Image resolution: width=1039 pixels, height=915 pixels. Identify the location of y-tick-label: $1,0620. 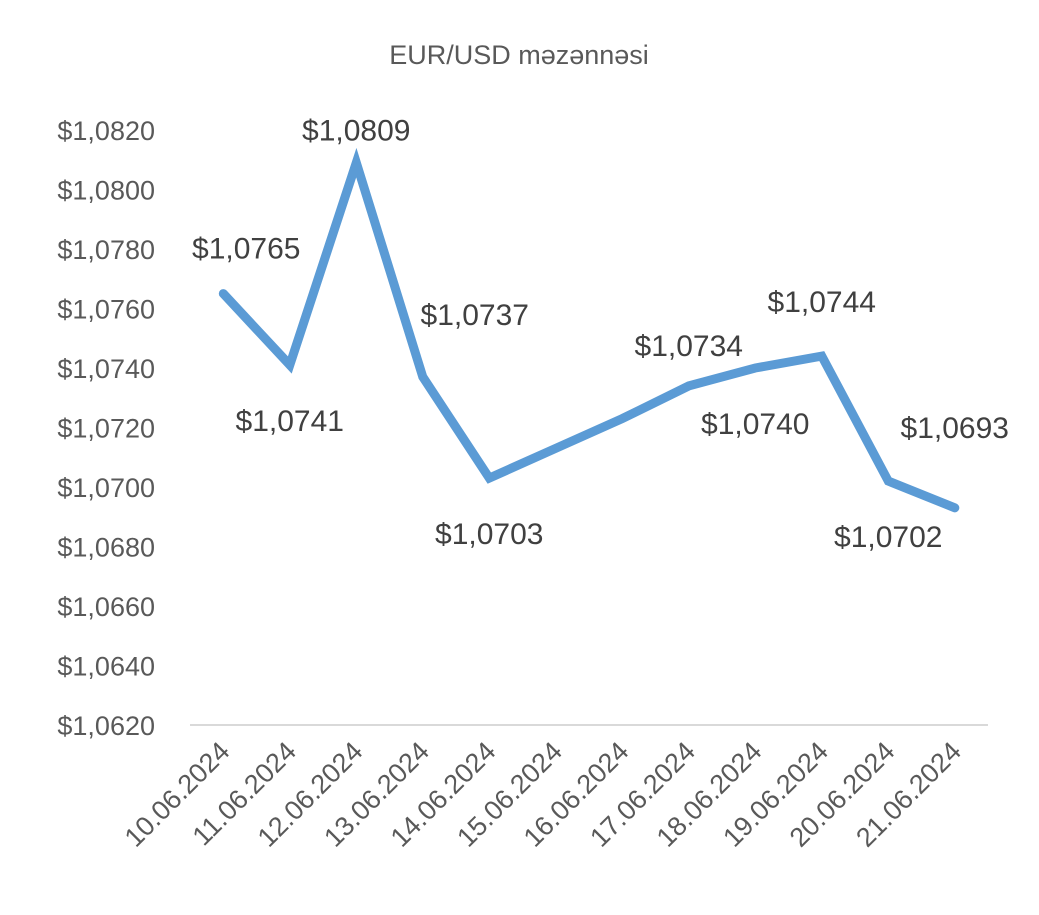
(106, 726).